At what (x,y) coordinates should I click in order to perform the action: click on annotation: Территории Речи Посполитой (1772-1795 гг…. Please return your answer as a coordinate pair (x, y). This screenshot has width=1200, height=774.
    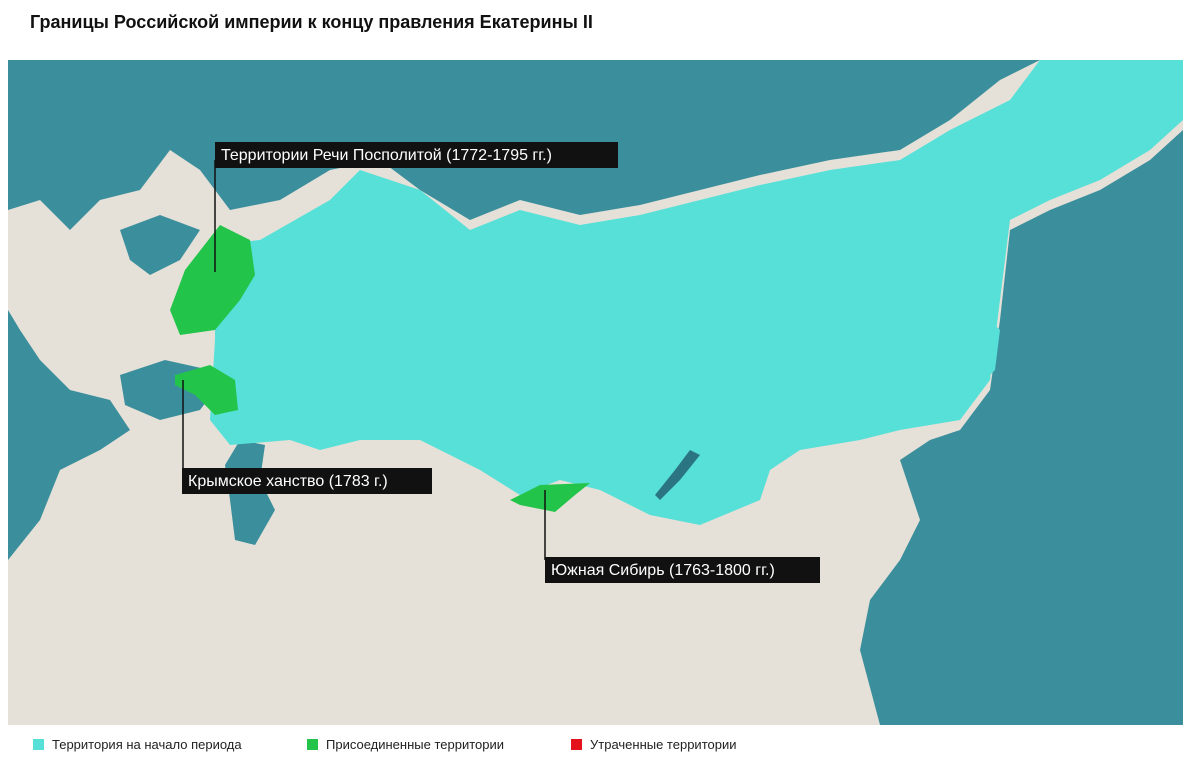
    Looking at the image, I should click on (416, 155).